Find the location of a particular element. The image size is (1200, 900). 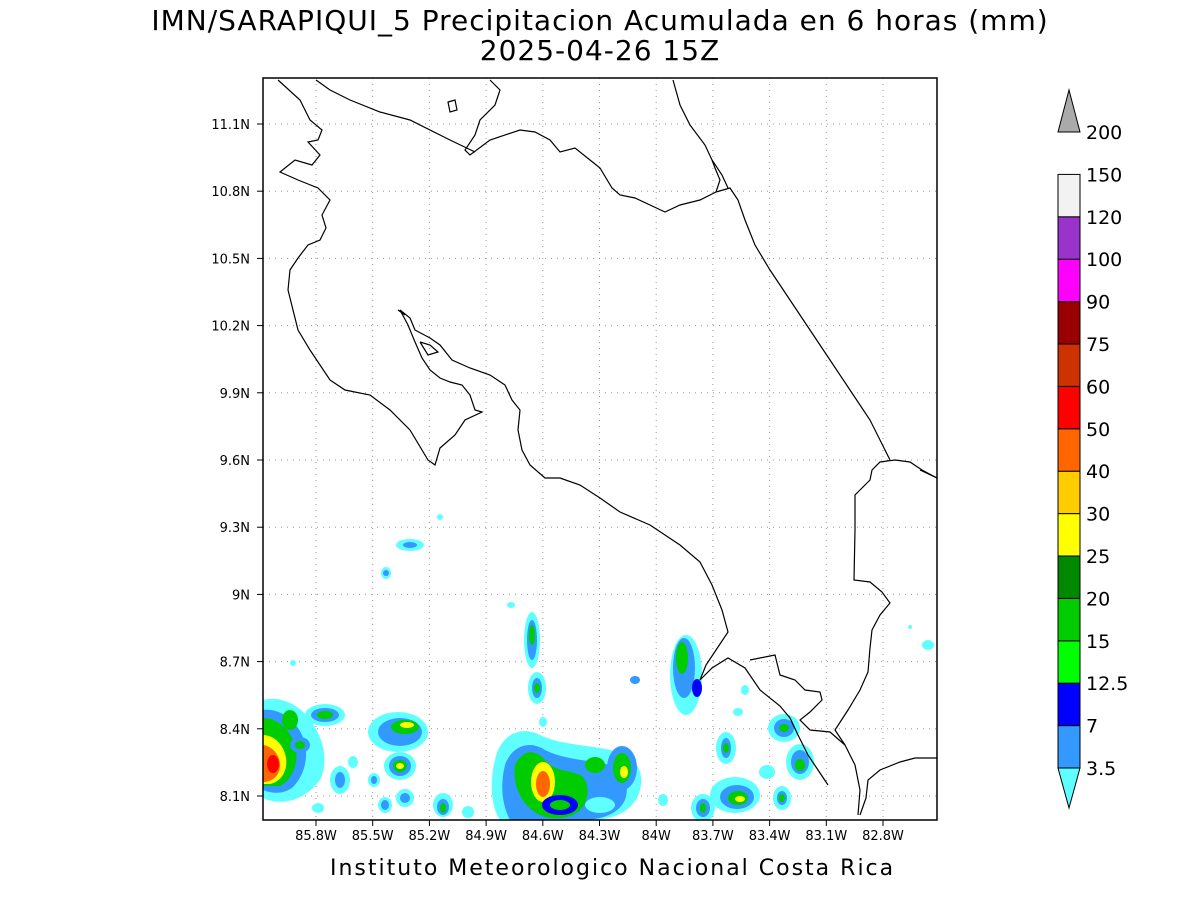

colorbar-label: 75 is located at coordinates (1098, 345).